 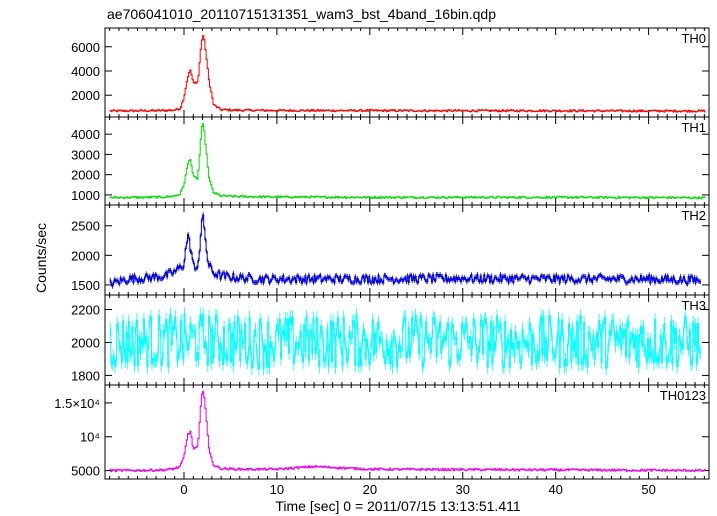 I want to click on x-tick-label: 20, so click(x=370, y=489).